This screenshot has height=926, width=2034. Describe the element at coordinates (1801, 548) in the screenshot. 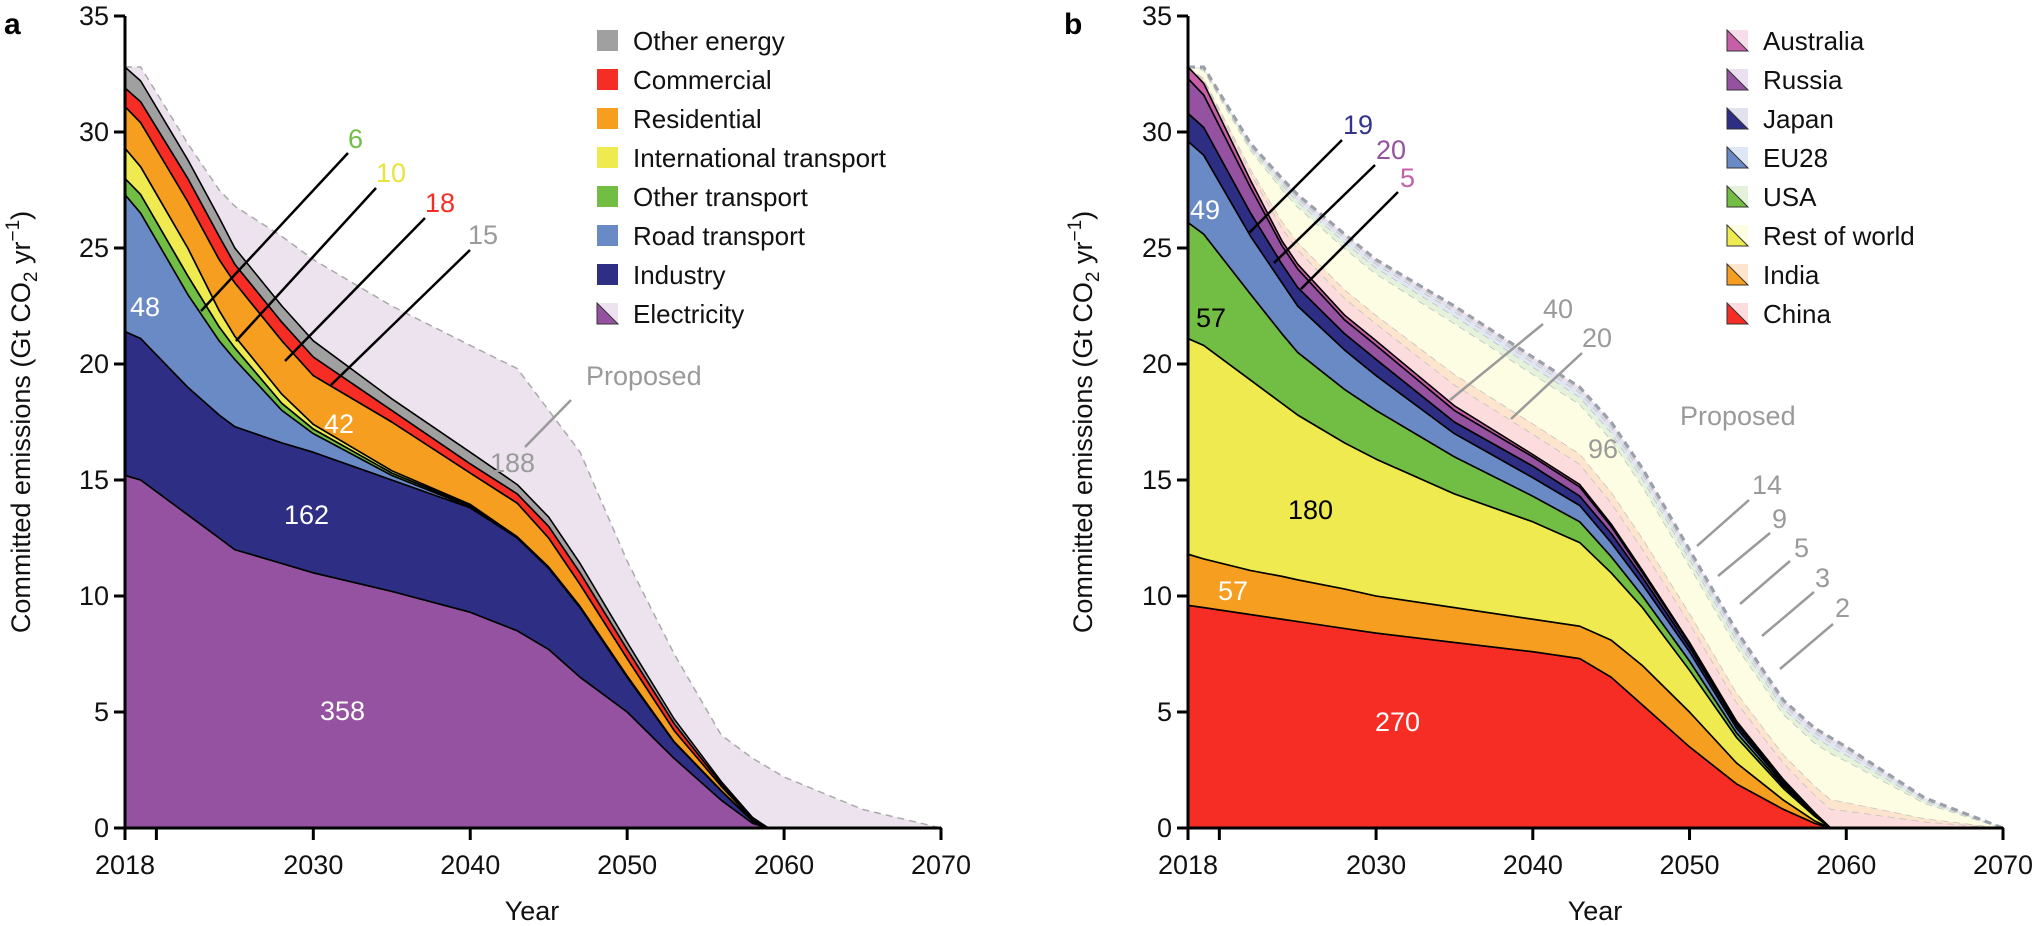

I see `label-japan-proposed-total: 5` at that location.